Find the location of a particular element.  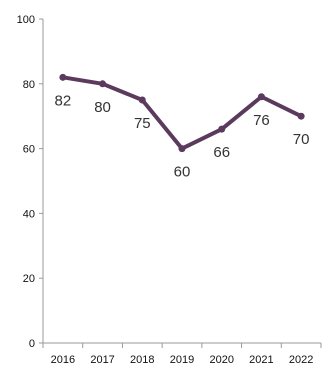

x-axis: 2016 2017 2018 2019 2020 2021 2022 is located at coordinates (182, 354).